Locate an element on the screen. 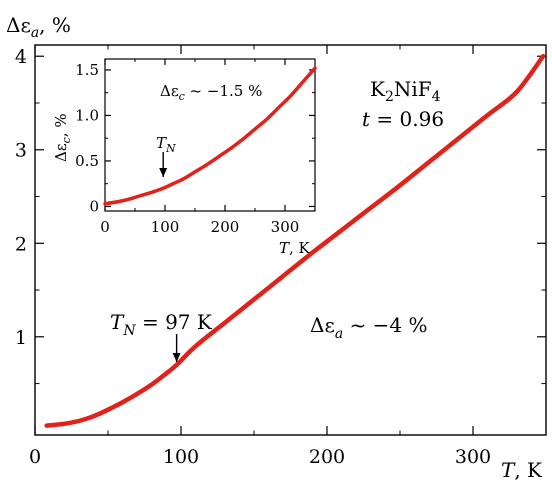  inset-y-ticks: 0 0.5 1.0 1.5 is located at coordinates (195, 138).